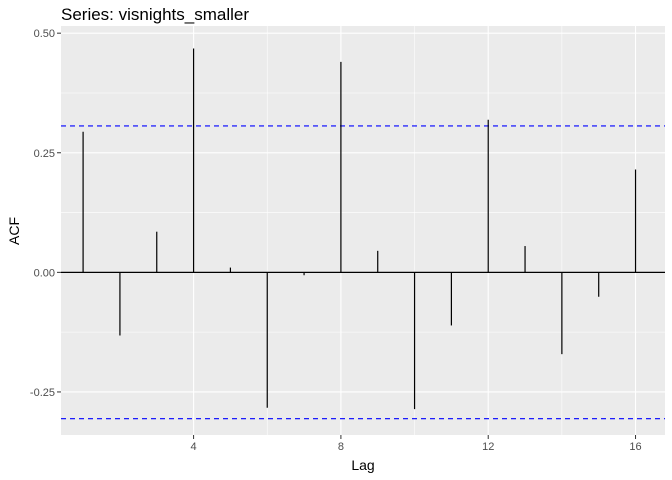  I want to click on x-tick-label: 4, so click(194, 447).